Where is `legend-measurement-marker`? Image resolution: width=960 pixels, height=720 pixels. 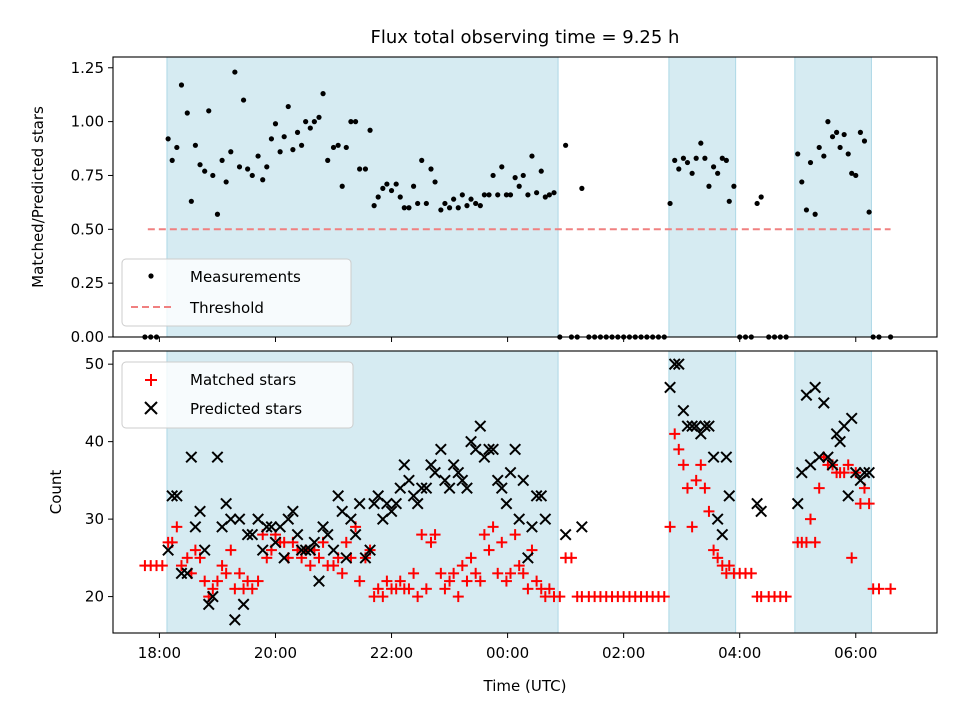 legend-measurement-marker is located at coordinates (151, 276).